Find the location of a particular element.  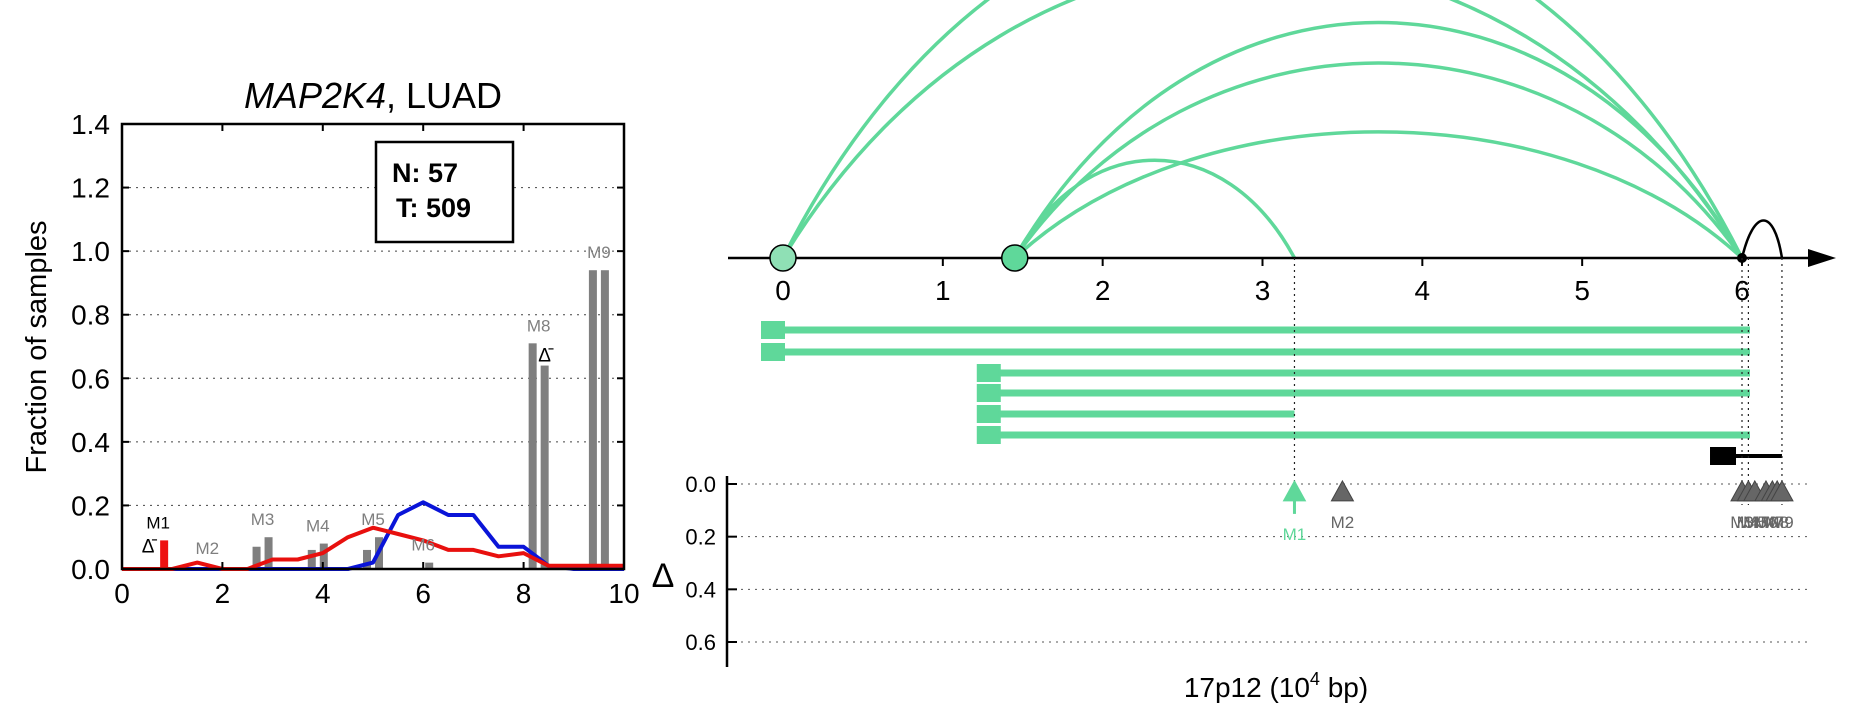

delta-marker-label: M1 is located at coordinates (1295, 534).